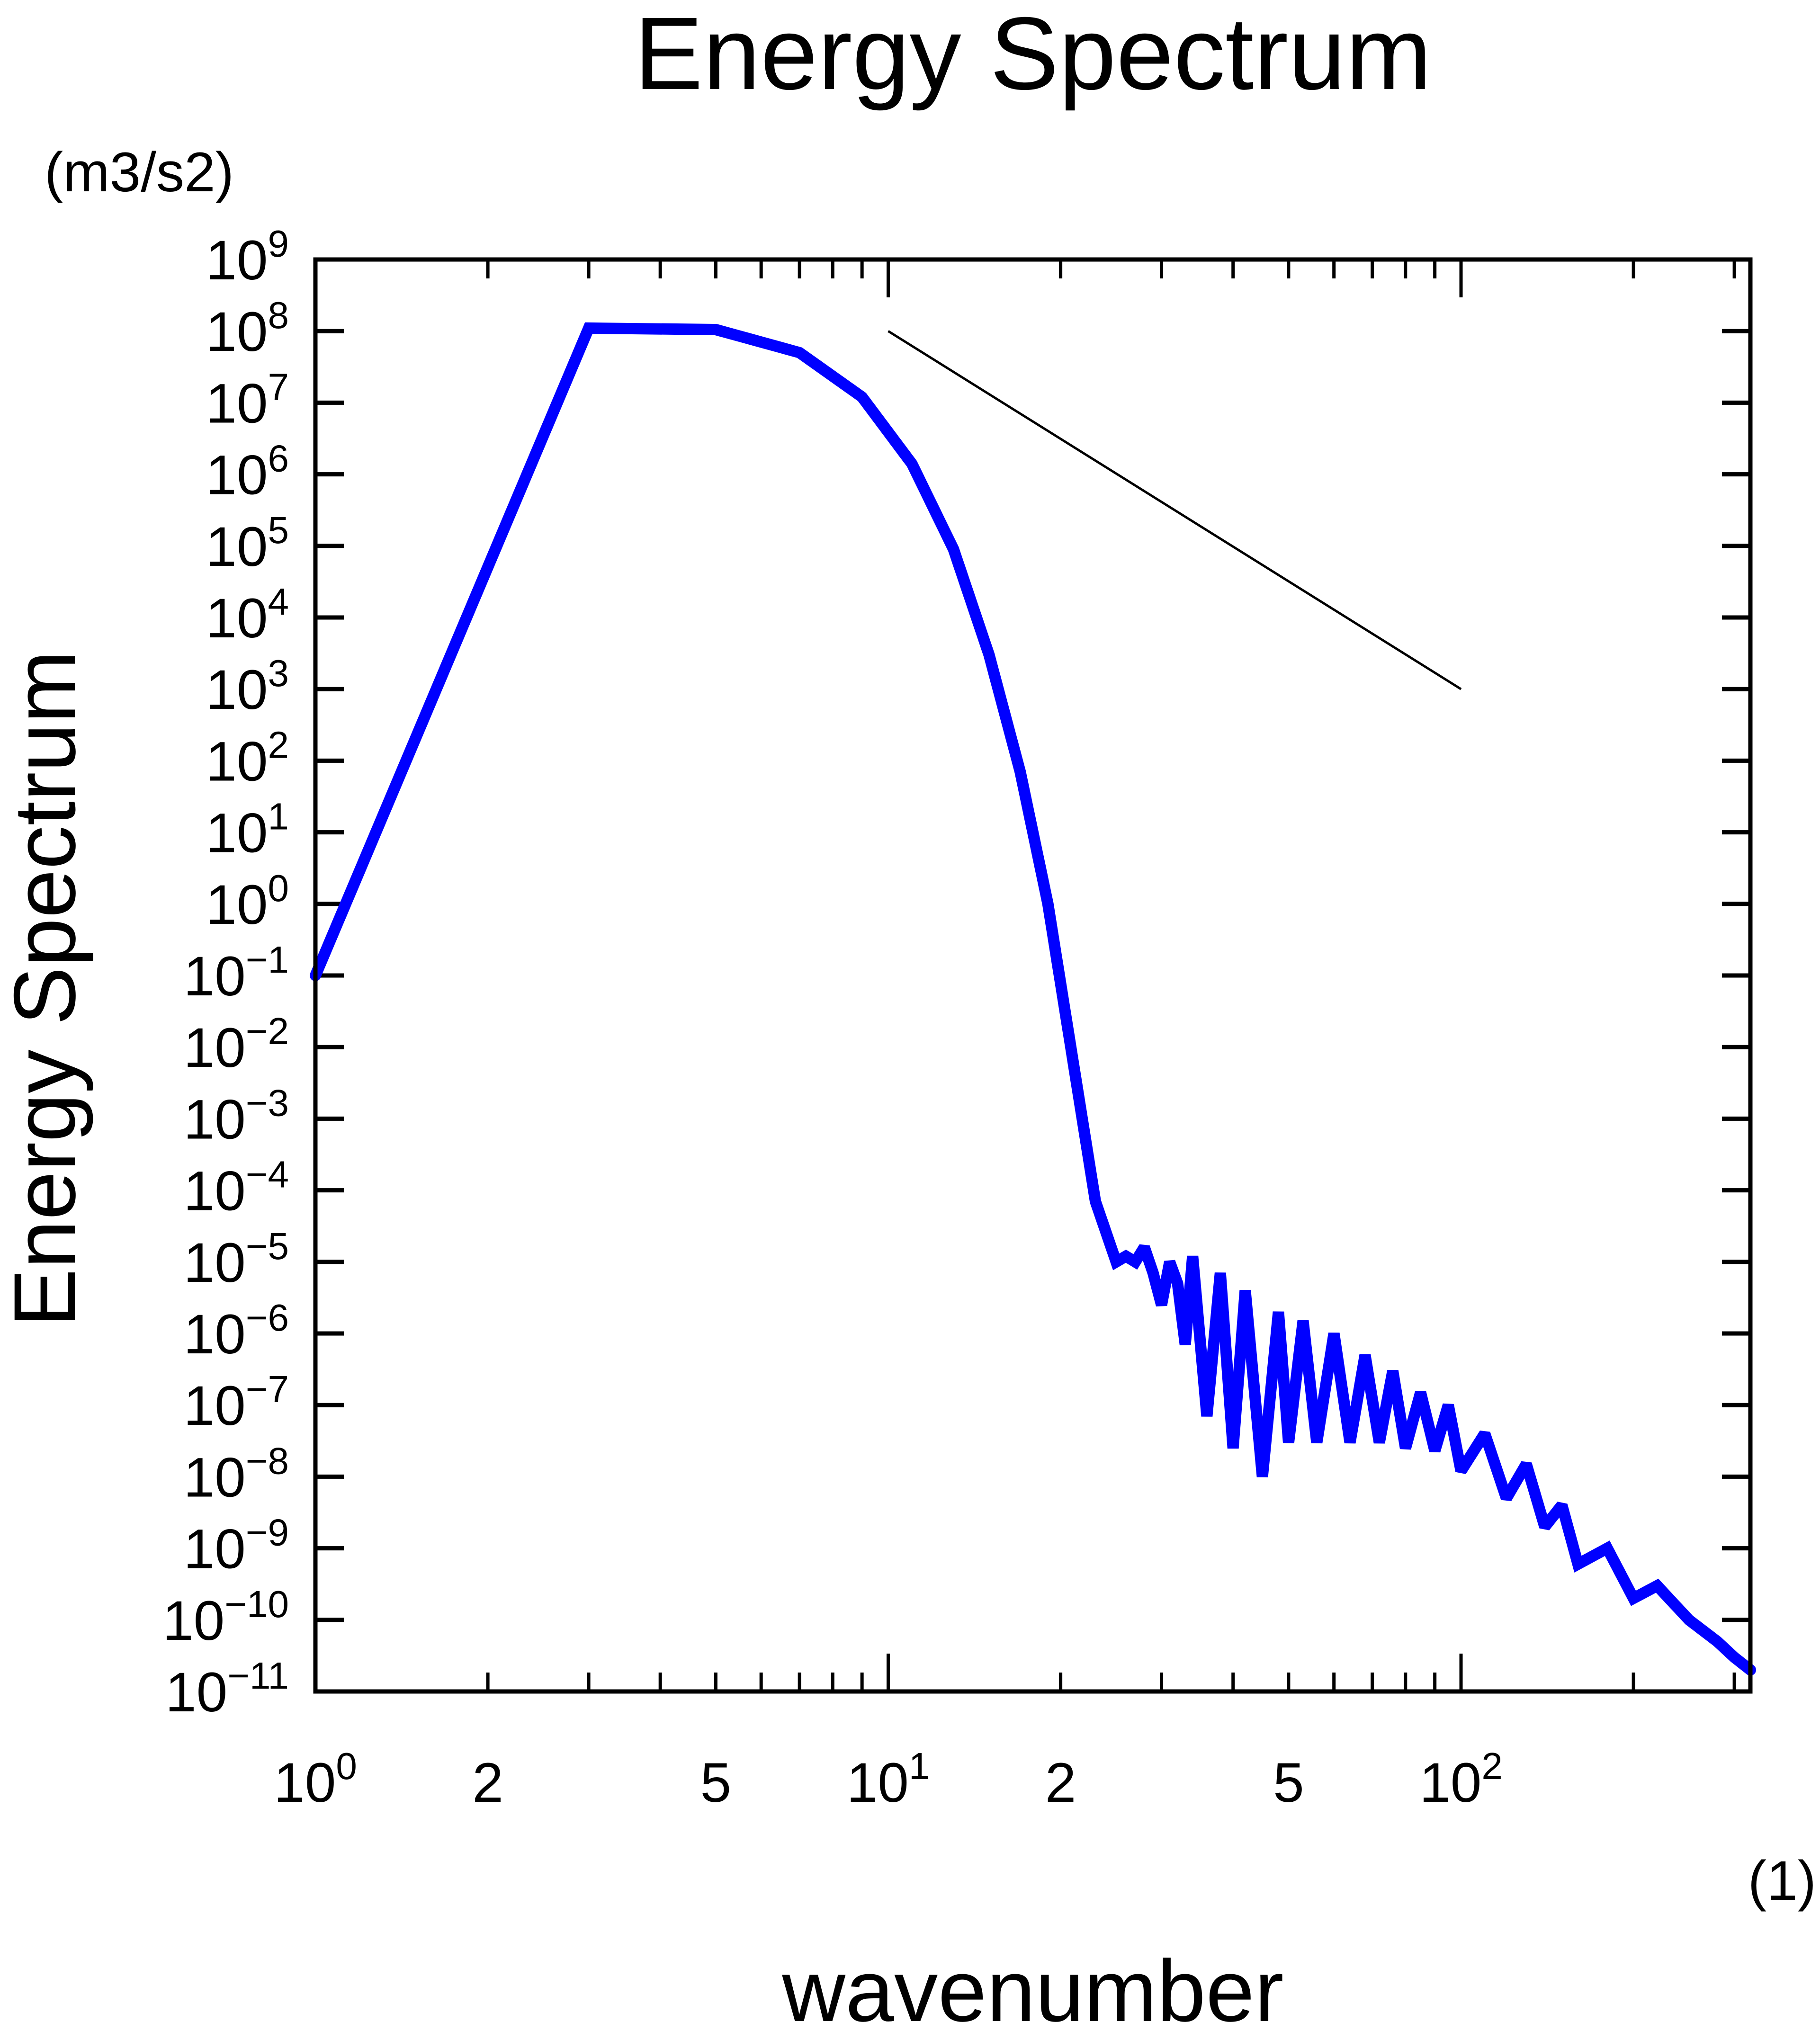 Image resolution: width=1820 pixels, height=2031 pixels. Describe the element at coordinates (47, 989) in the screenshot. I see `y-axis-title: Energy Spectrum` at that location.